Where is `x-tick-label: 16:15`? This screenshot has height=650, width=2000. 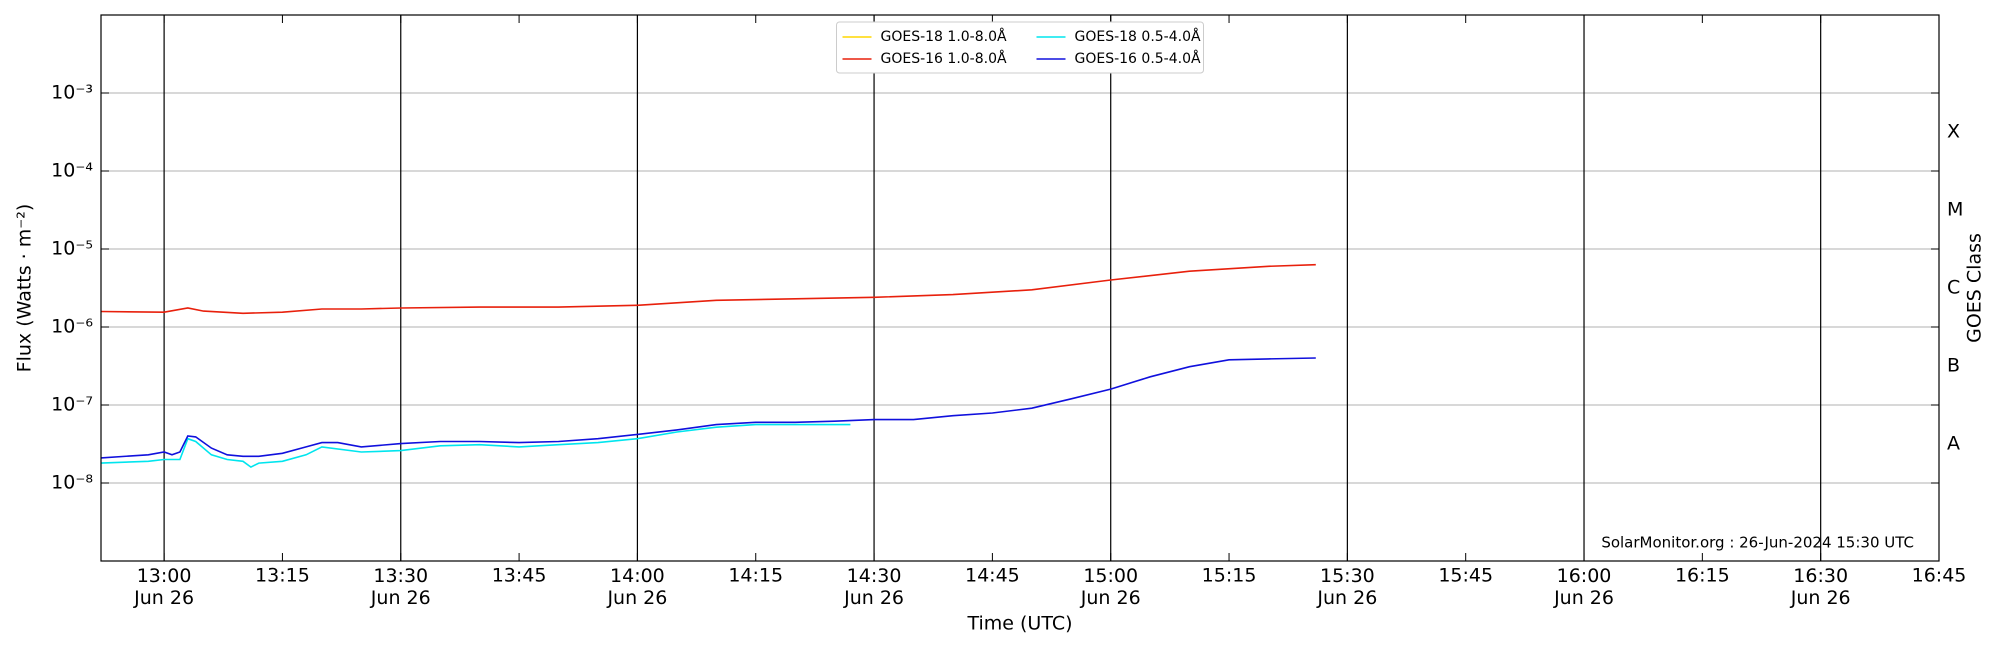 x-tick-label: 16:15 is located at coordinates (1702, 576).